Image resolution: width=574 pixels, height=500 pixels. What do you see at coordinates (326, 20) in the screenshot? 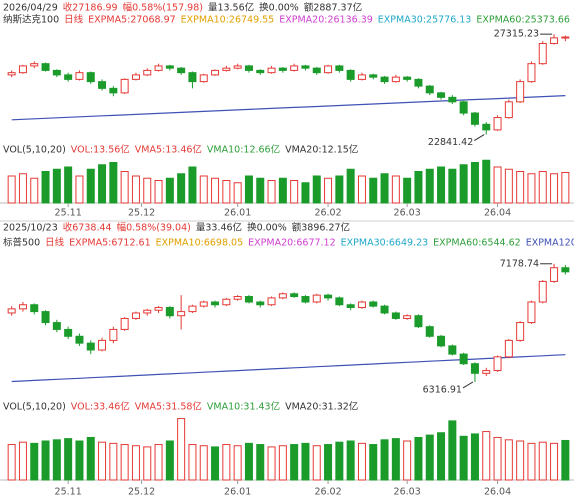
I see `indicator-legend: EXPMA20:26136.39` at bounding box center [326, 20].